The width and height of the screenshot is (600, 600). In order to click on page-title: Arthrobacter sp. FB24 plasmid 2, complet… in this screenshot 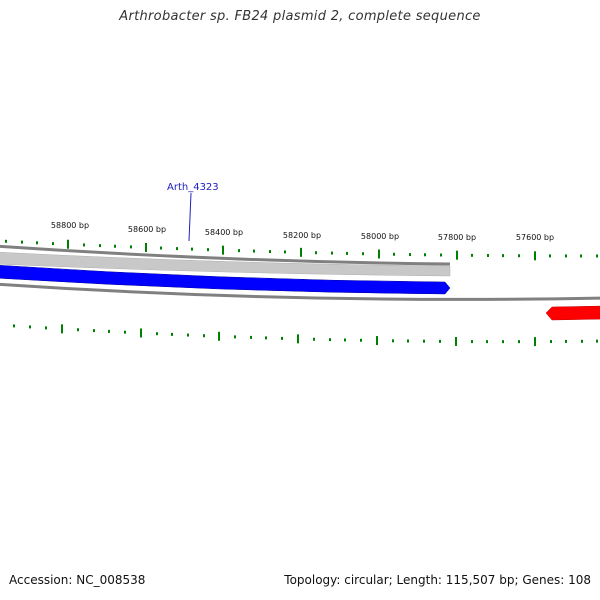, I will do `click(300, 16)`.